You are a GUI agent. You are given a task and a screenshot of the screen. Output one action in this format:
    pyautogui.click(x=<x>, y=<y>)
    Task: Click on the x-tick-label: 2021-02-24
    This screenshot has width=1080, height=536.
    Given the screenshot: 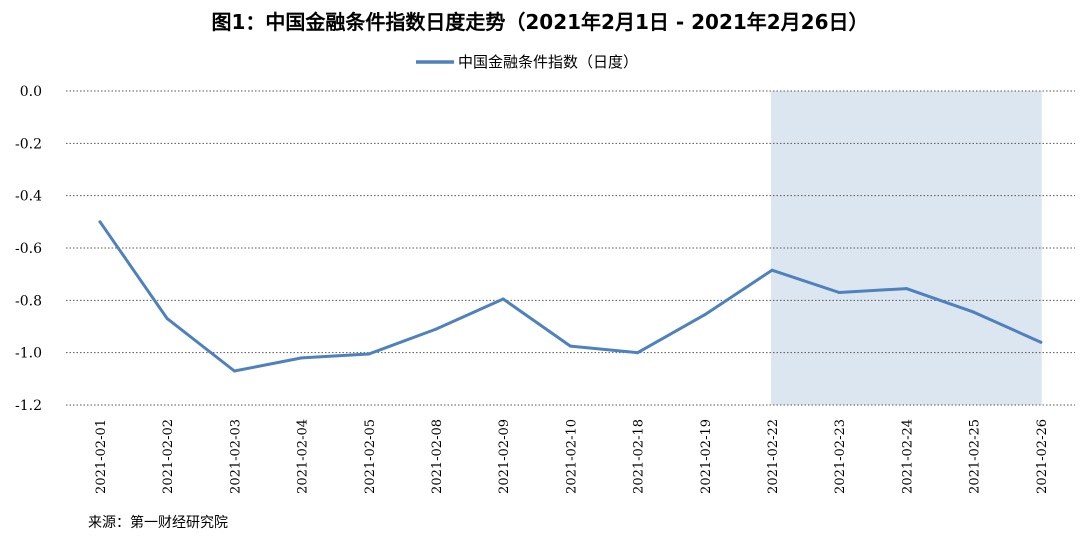 What is the action you would take?
    pyautogui.click(x=907, y=456)
    